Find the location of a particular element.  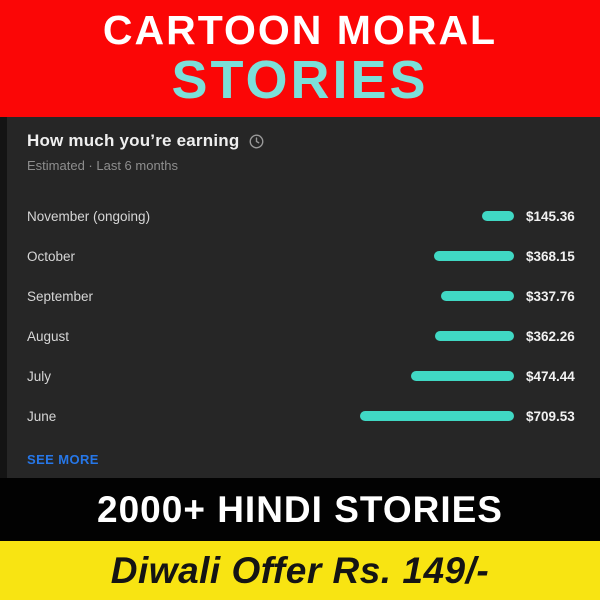

earnings-row: June $709.53 is located at coordinates (307, 416).